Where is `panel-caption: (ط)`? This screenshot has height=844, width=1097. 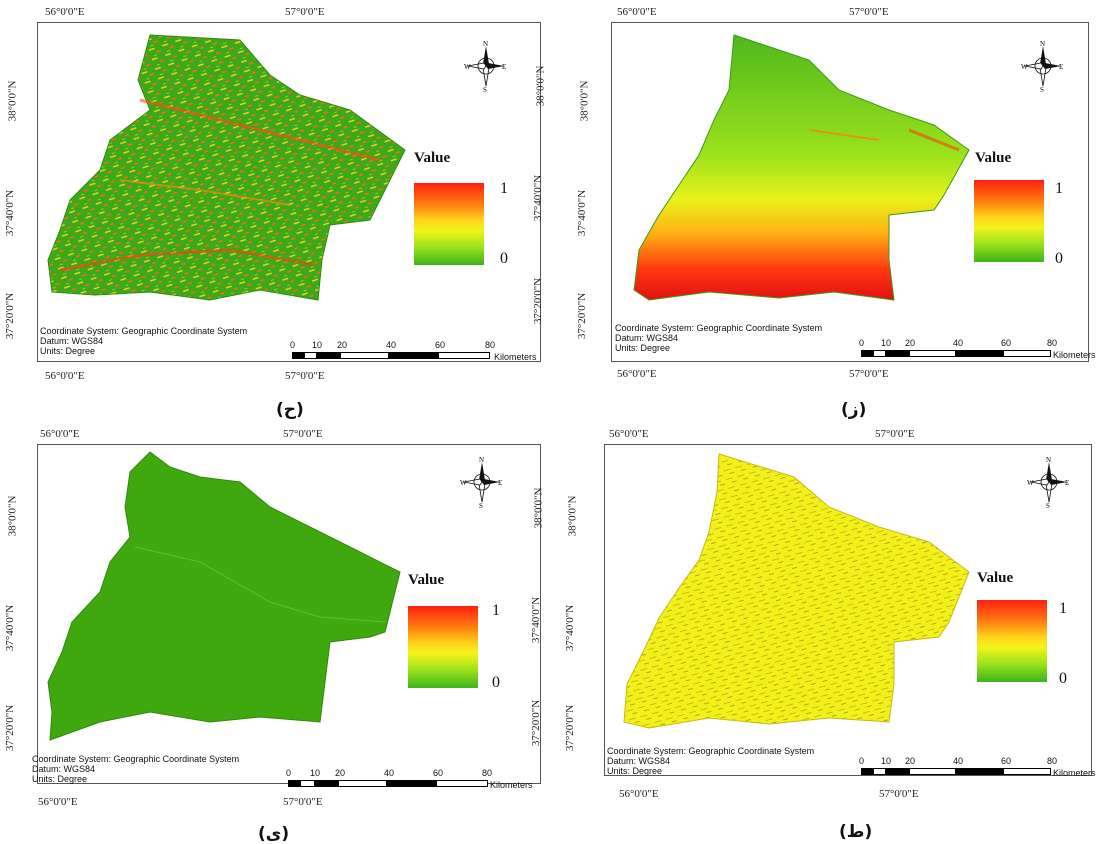 panel-caption: (ط) is located at coordinates (856, 832).